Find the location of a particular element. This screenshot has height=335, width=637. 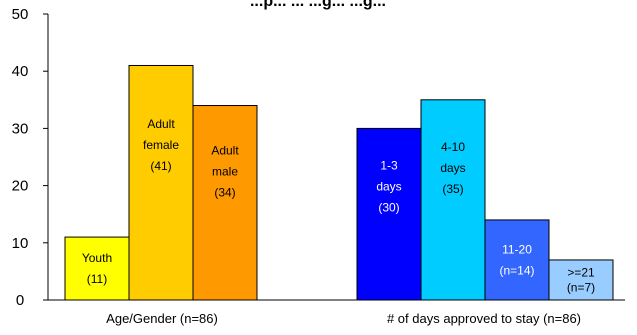

y-tick-label: 10 is located at coordinates (20, 243).